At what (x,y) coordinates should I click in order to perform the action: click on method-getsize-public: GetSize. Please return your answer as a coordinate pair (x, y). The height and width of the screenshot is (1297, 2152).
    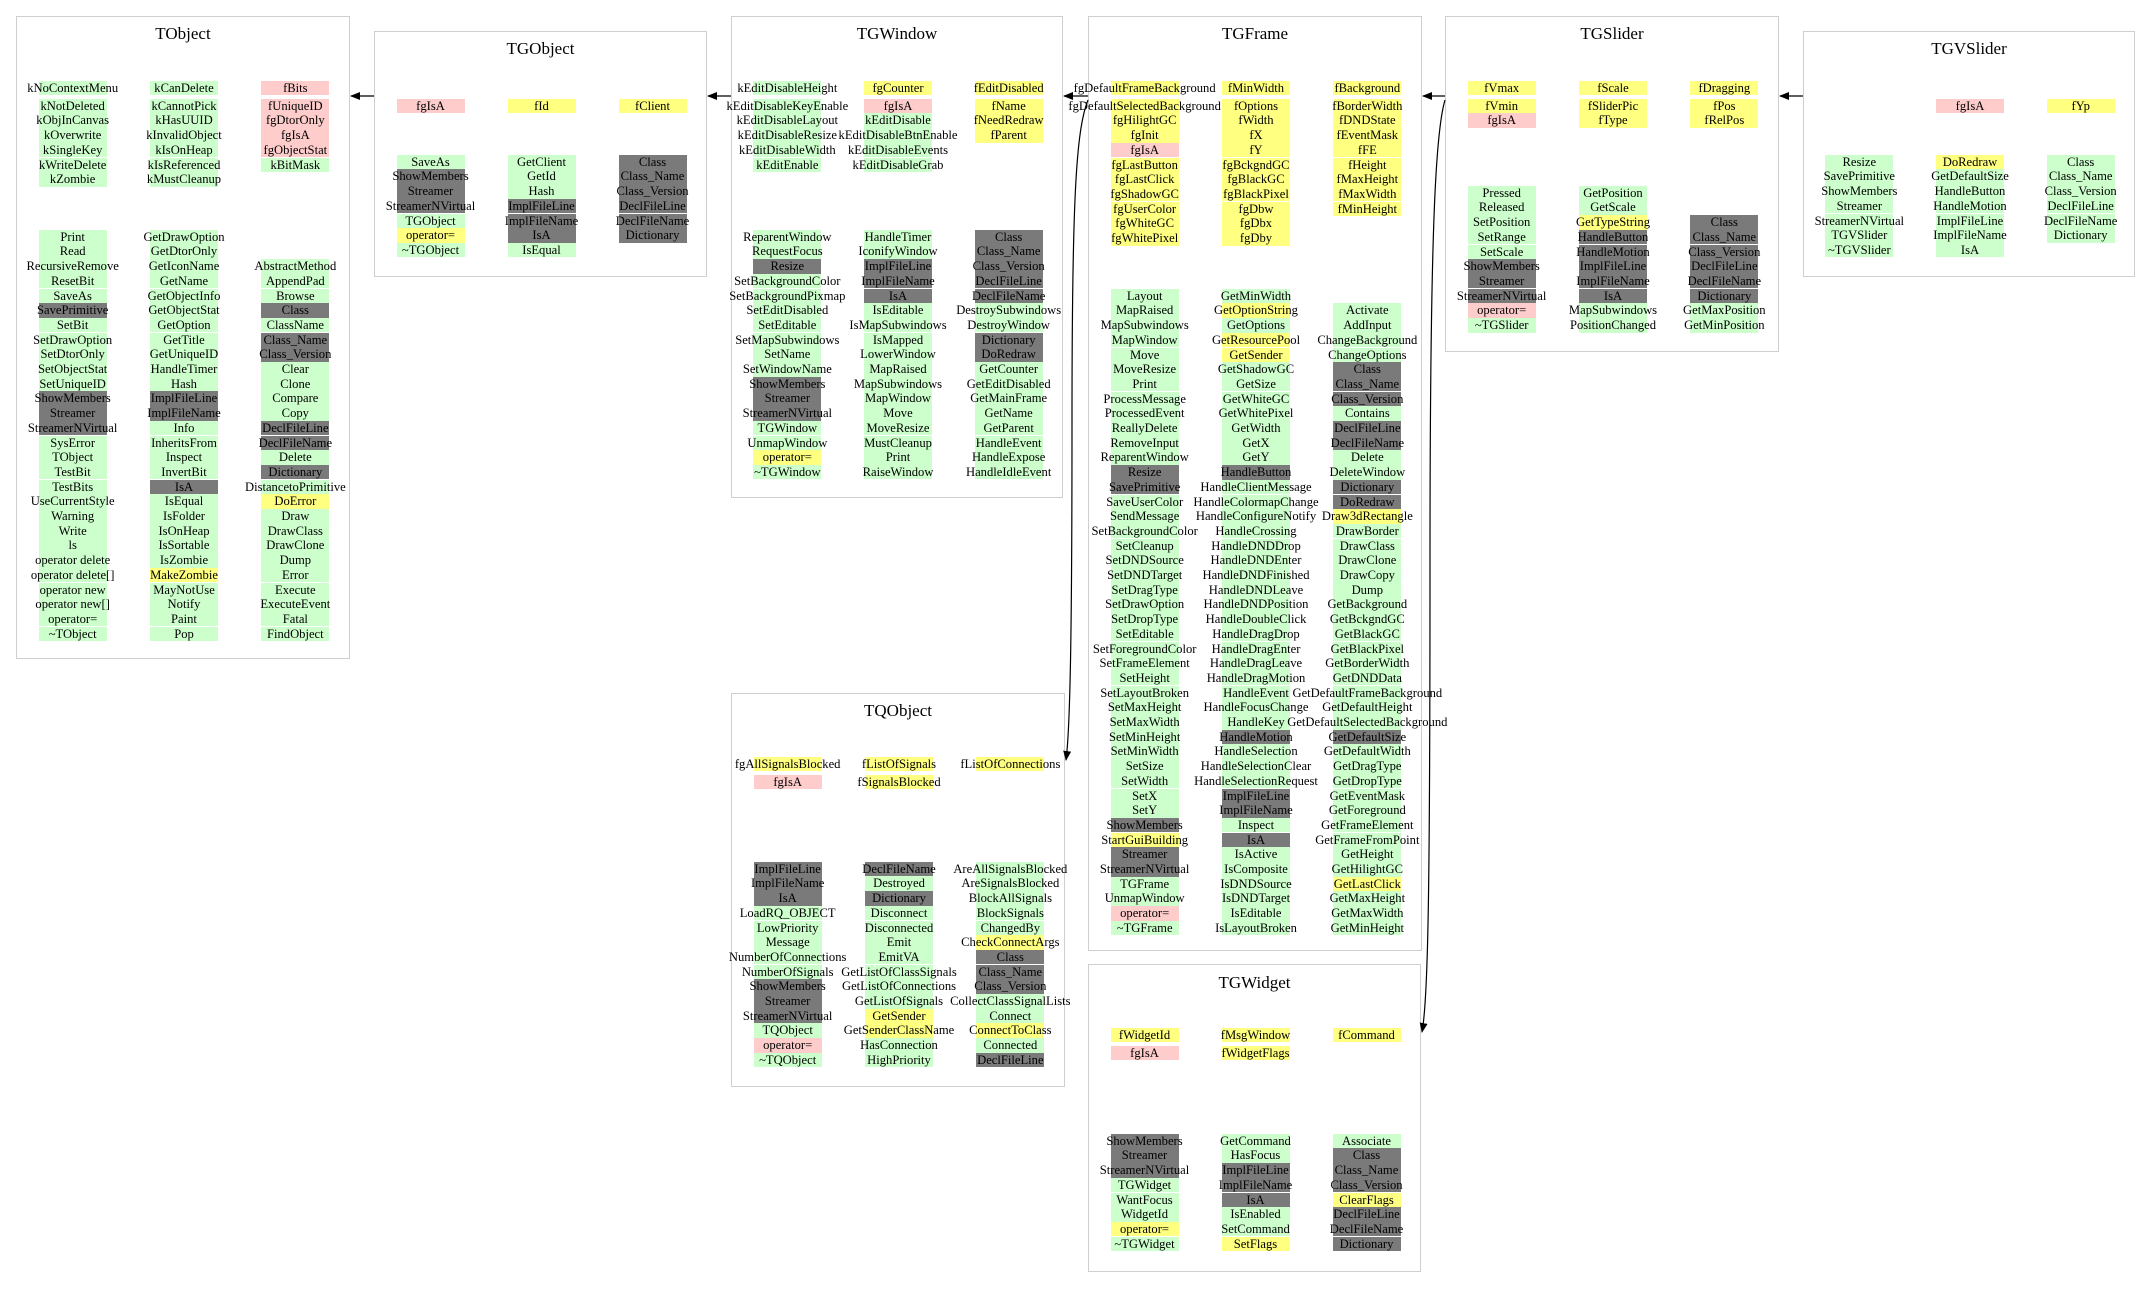
    Looking at the image, I should click on (1256, 384).